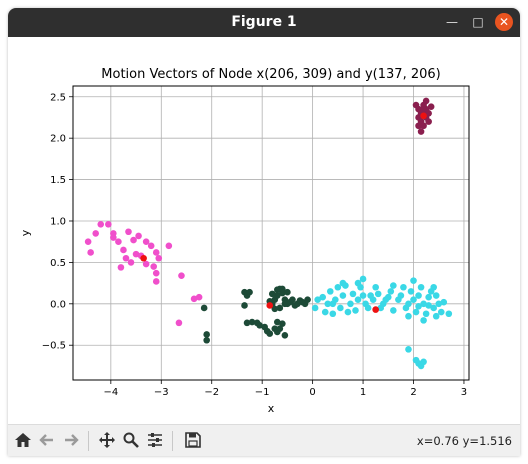 The width and height of the screenshot is (528, 464). Describe the element at coordinates (58, 180) in the screenshot. I see `y-tick-label: 1.5` at that location.